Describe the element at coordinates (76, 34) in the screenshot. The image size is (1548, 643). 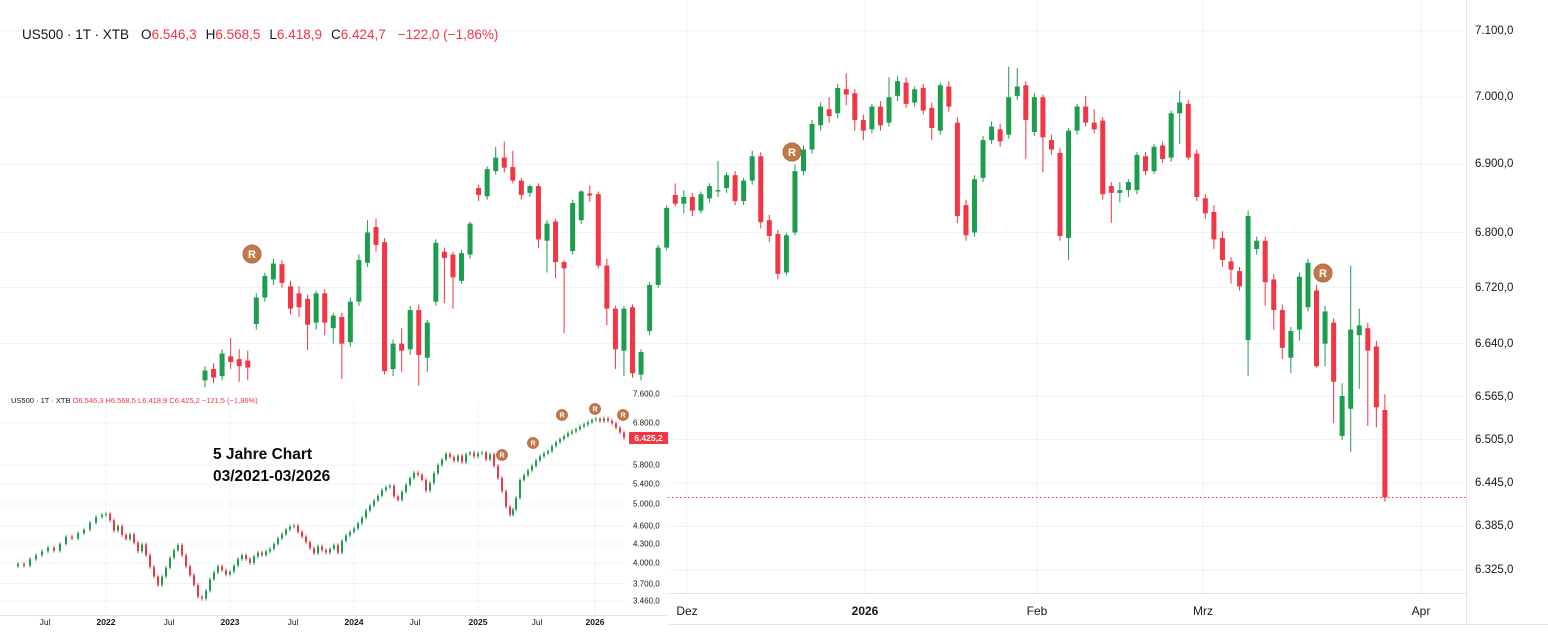
I see `symbol-title: US500 · 1T · XTB` at that location.